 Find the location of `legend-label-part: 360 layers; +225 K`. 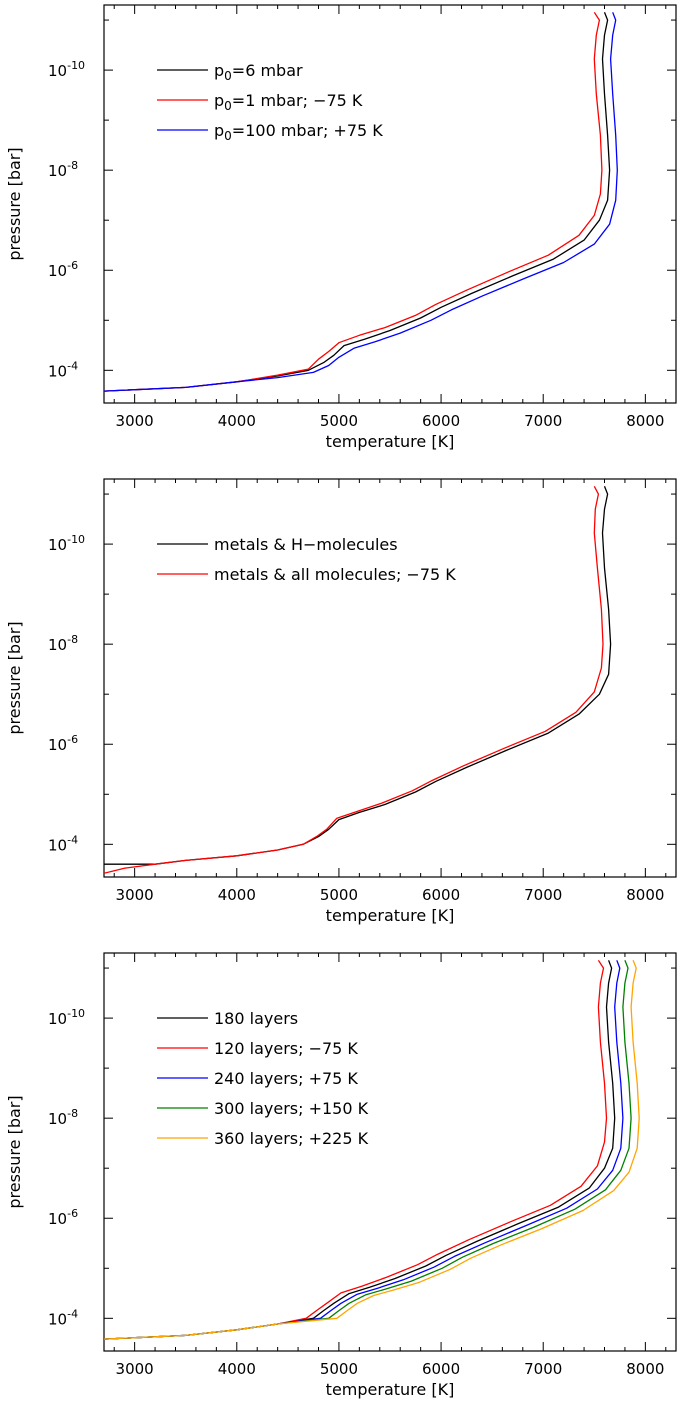

legend-label-part: 360 layers; +225 K is located at coordinates (291, 1138).